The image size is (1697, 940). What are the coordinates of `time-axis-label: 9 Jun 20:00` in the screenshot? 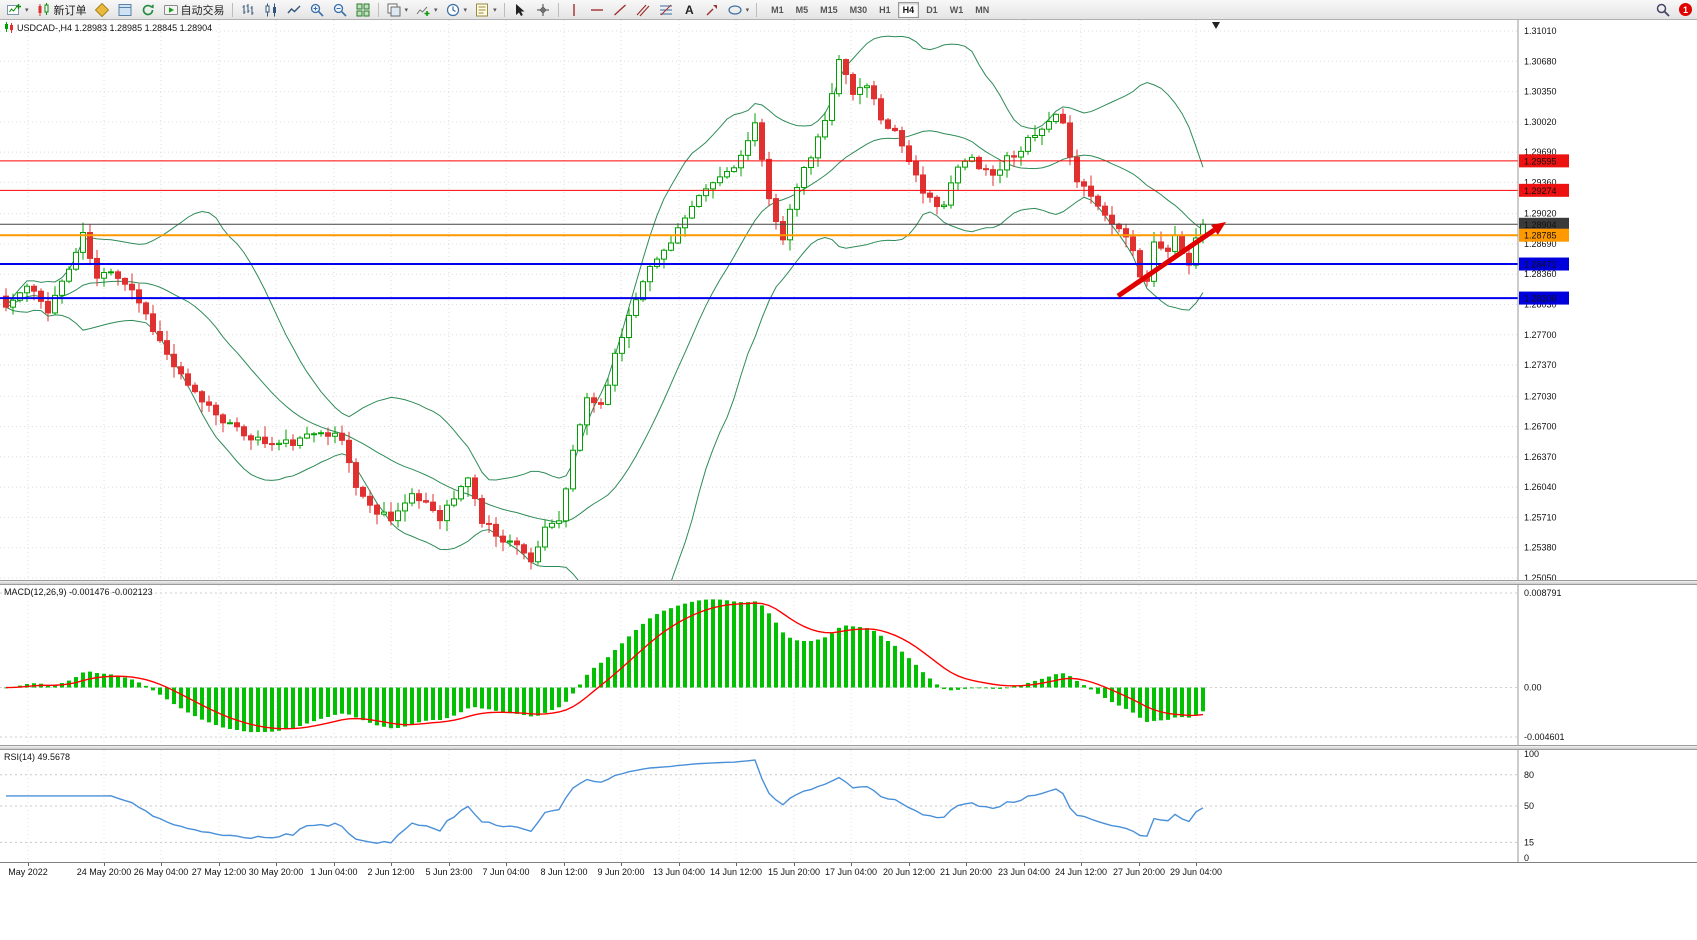 It's located at (621, 872).